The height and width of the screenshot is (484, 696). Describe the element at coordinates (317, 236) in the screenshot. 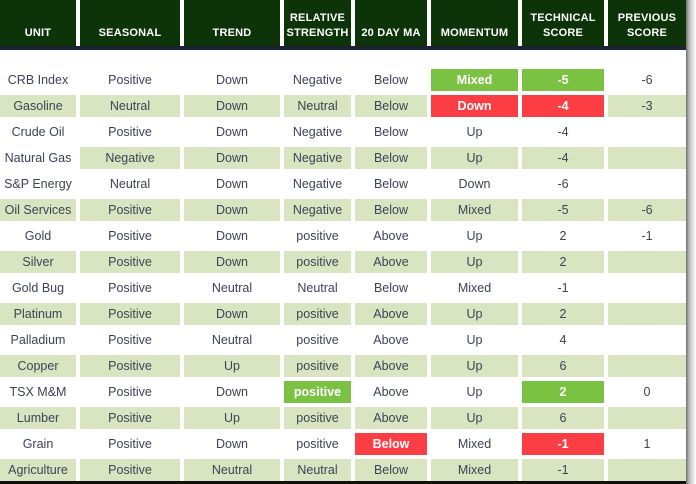

I see `cell-gold-rel-strength: positive` at that location.